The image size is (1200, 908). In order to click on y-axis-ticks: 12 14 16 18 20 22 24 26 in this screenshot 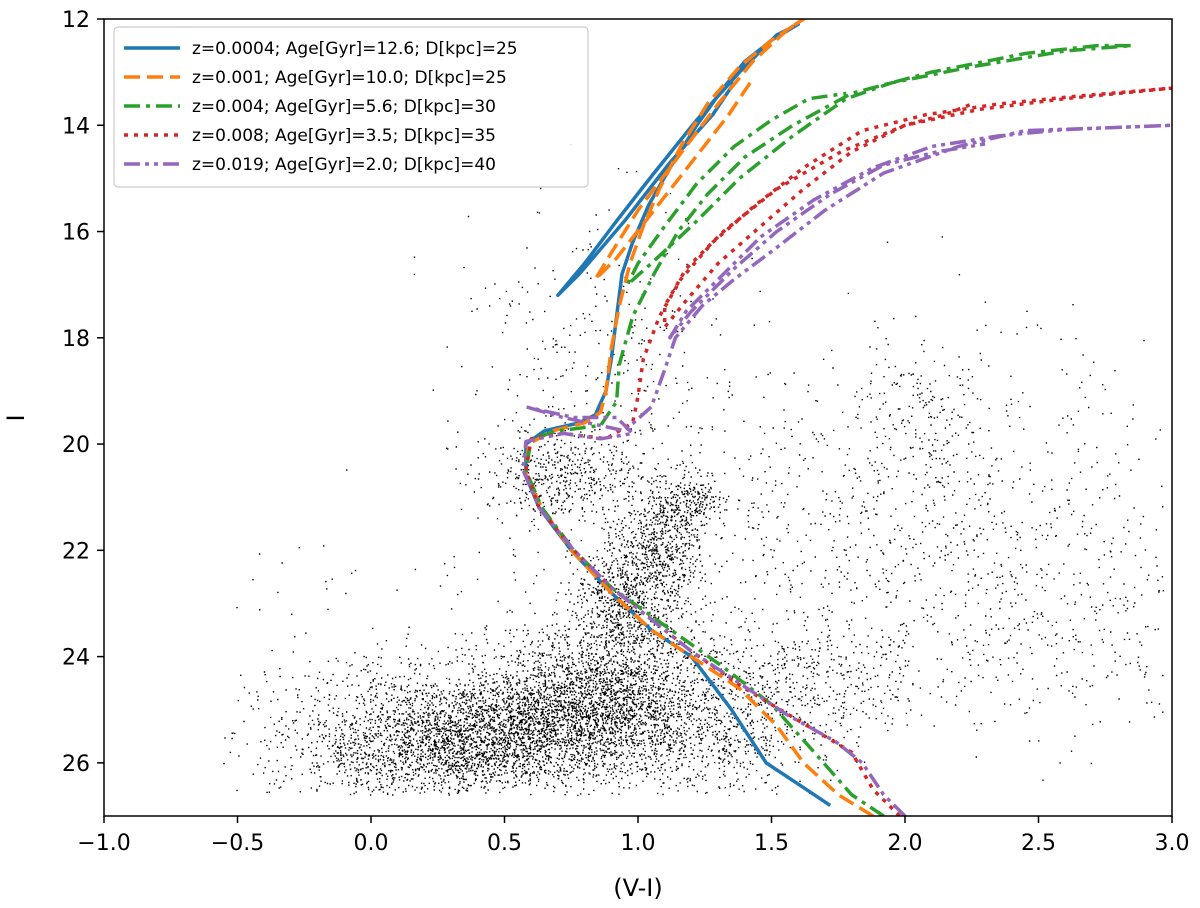, I will do `click(83, 392)`.